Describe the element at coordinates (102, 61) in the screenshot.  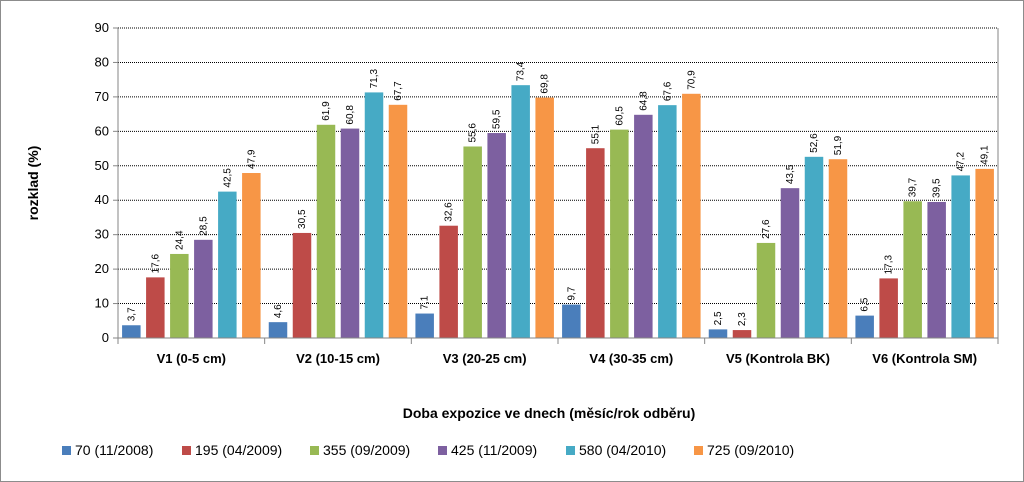
I see `y-tick-label: 80` at that location.